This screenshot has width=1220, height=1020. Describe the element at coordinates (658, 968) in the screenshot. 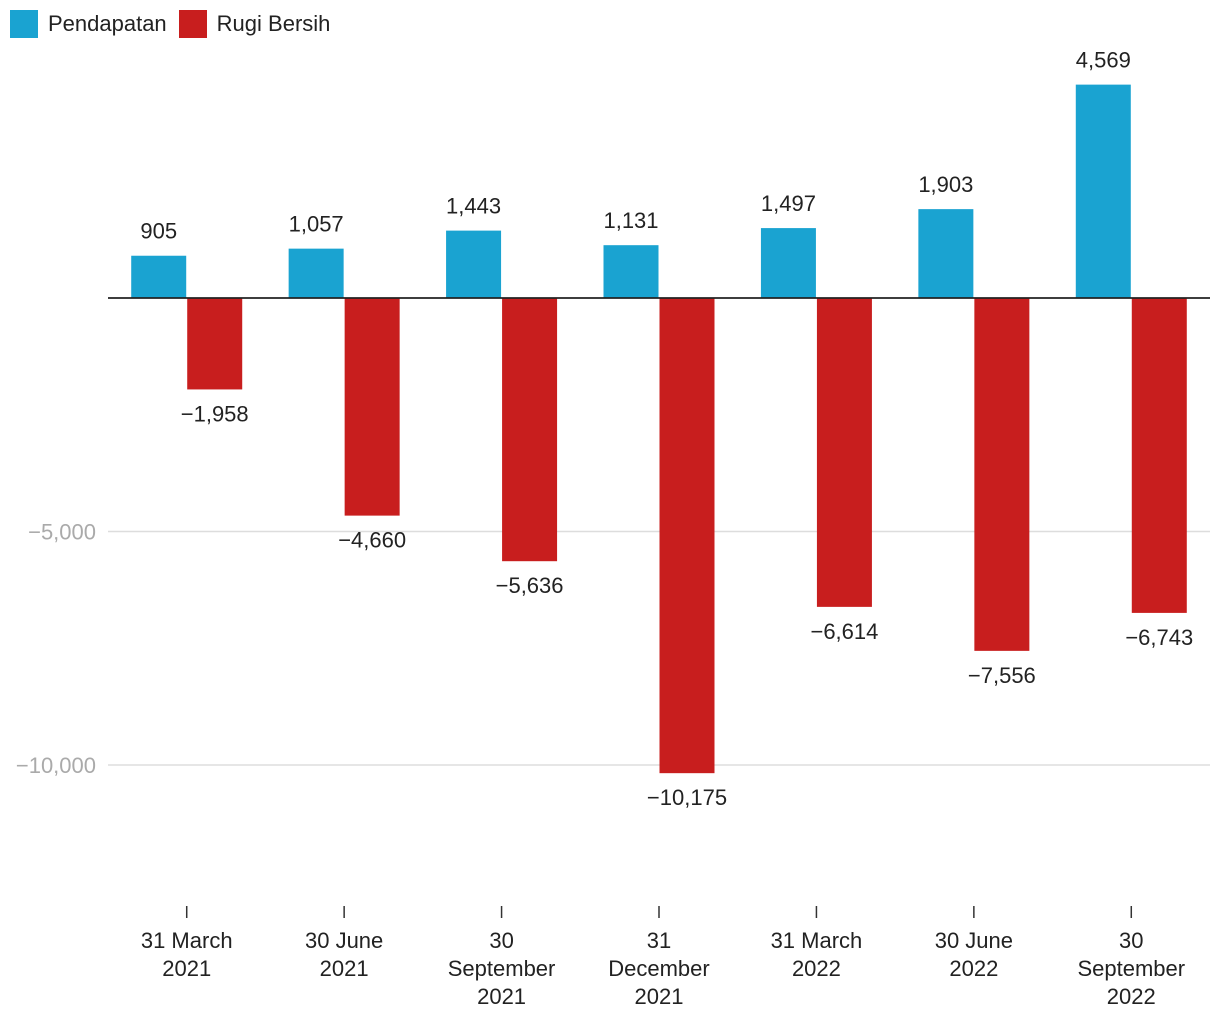

I see `x-category-label: December` at that location.